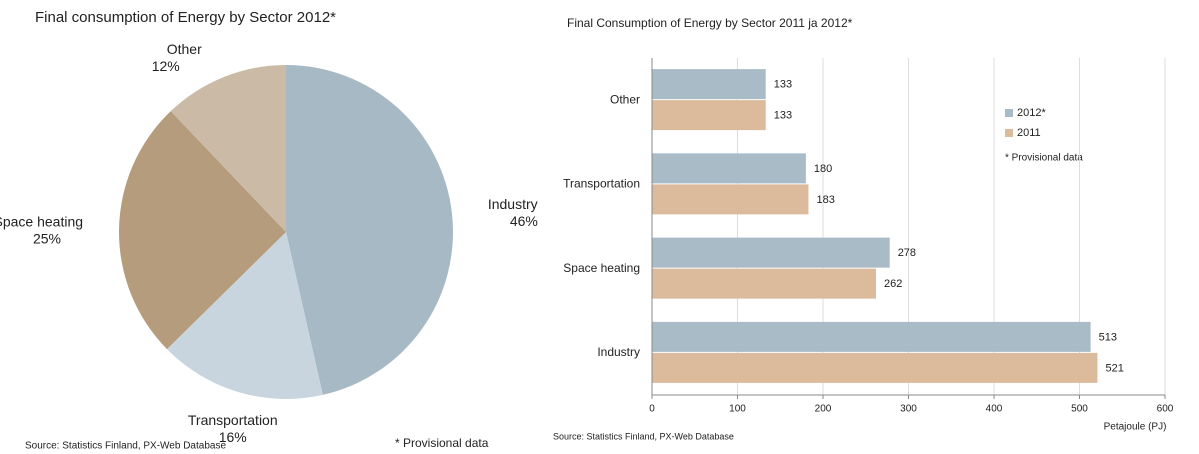 The height and width of the screenshot is (454, 1199). What do you see at coordinates (47, 239) in the screenshot?
I see `slice-value: 25%` at bounding box center [47, 239].